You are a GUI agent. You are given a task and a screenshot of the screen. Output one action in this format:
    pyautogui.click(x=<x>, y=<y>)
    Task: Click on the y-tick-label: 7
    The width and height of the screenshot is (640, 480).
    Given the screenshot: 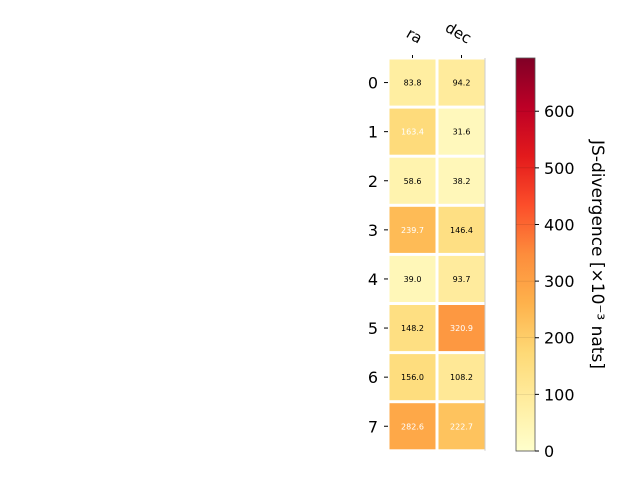 What is the action you would take?
    pyautogui.click(x=373, y=426)
    